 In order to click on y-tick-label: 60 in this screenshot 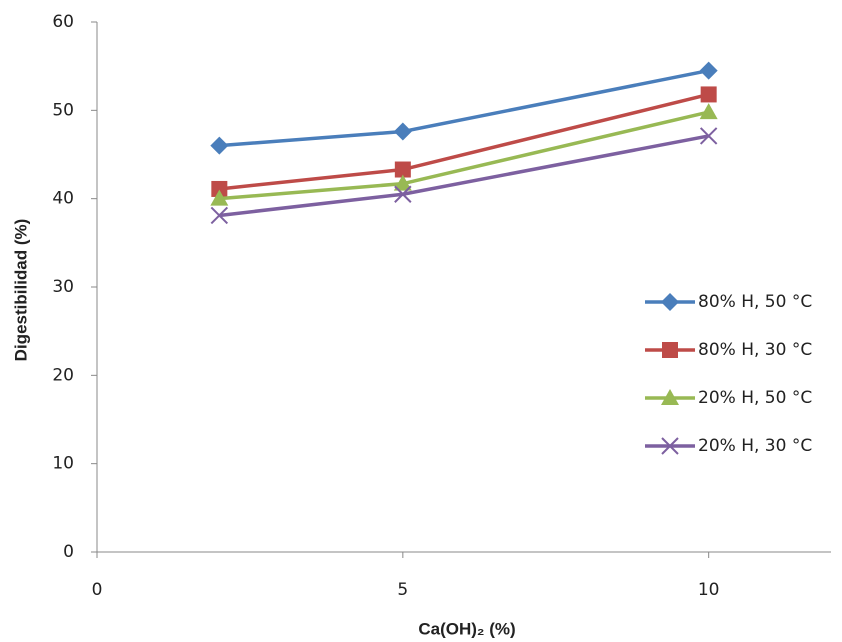, I will do `click(63, 22)`.